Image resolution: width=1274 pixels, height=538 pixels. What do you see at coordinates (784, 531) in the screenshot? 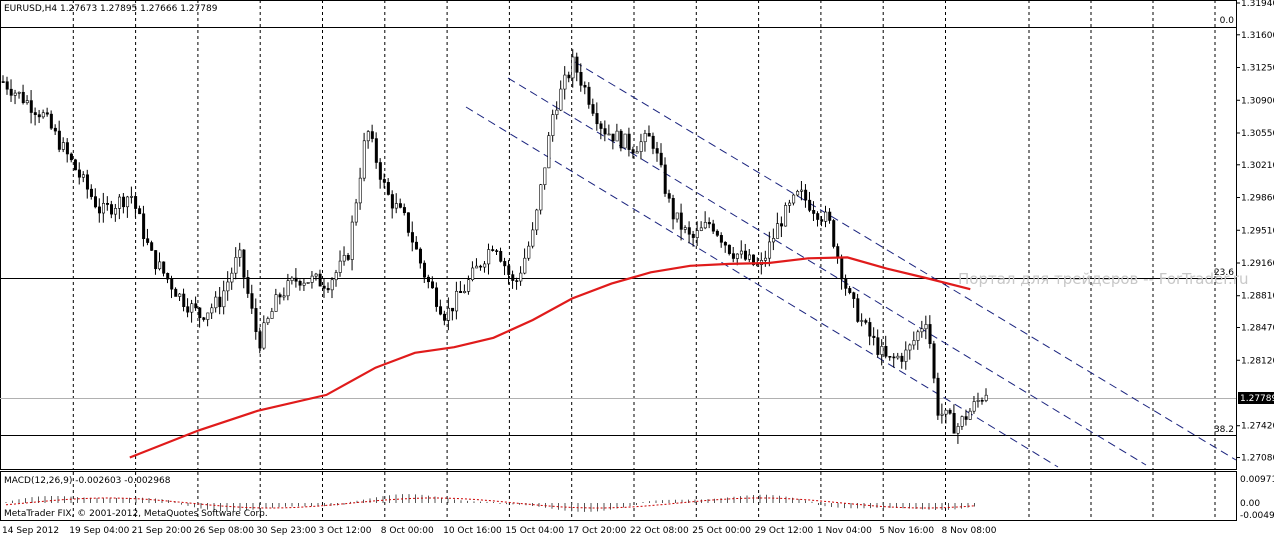
I see `time-tick-label: 29 Oct 12:00` at bounding box center [784, 531].